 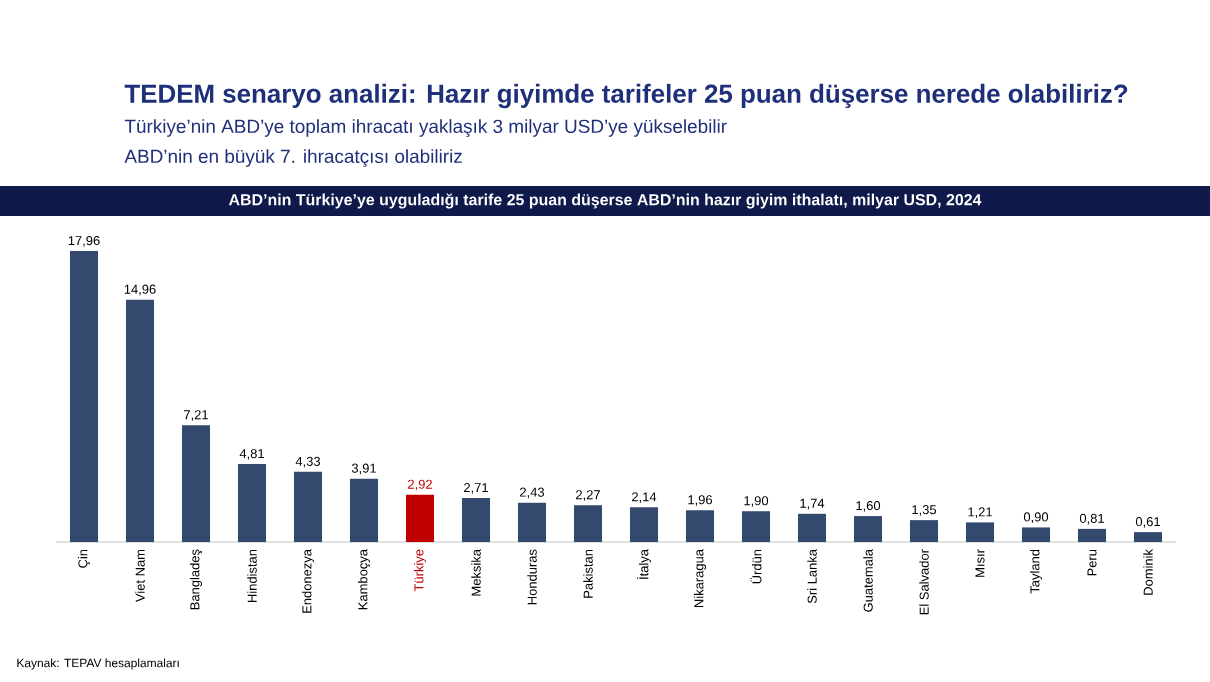 I want to click on text: Türkiye’nin ABD’ye toplam ihracatı yaklaşık 3 milyar USD’ye yükselebilir, so click(x=425, y=128).